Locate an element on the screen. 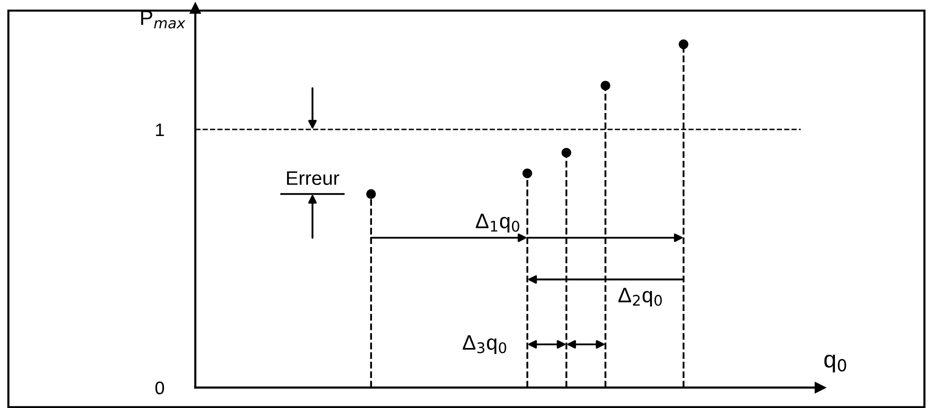  annotation: Δ$_{3}$q$_{0}$ is located at coordinates (484, 344).